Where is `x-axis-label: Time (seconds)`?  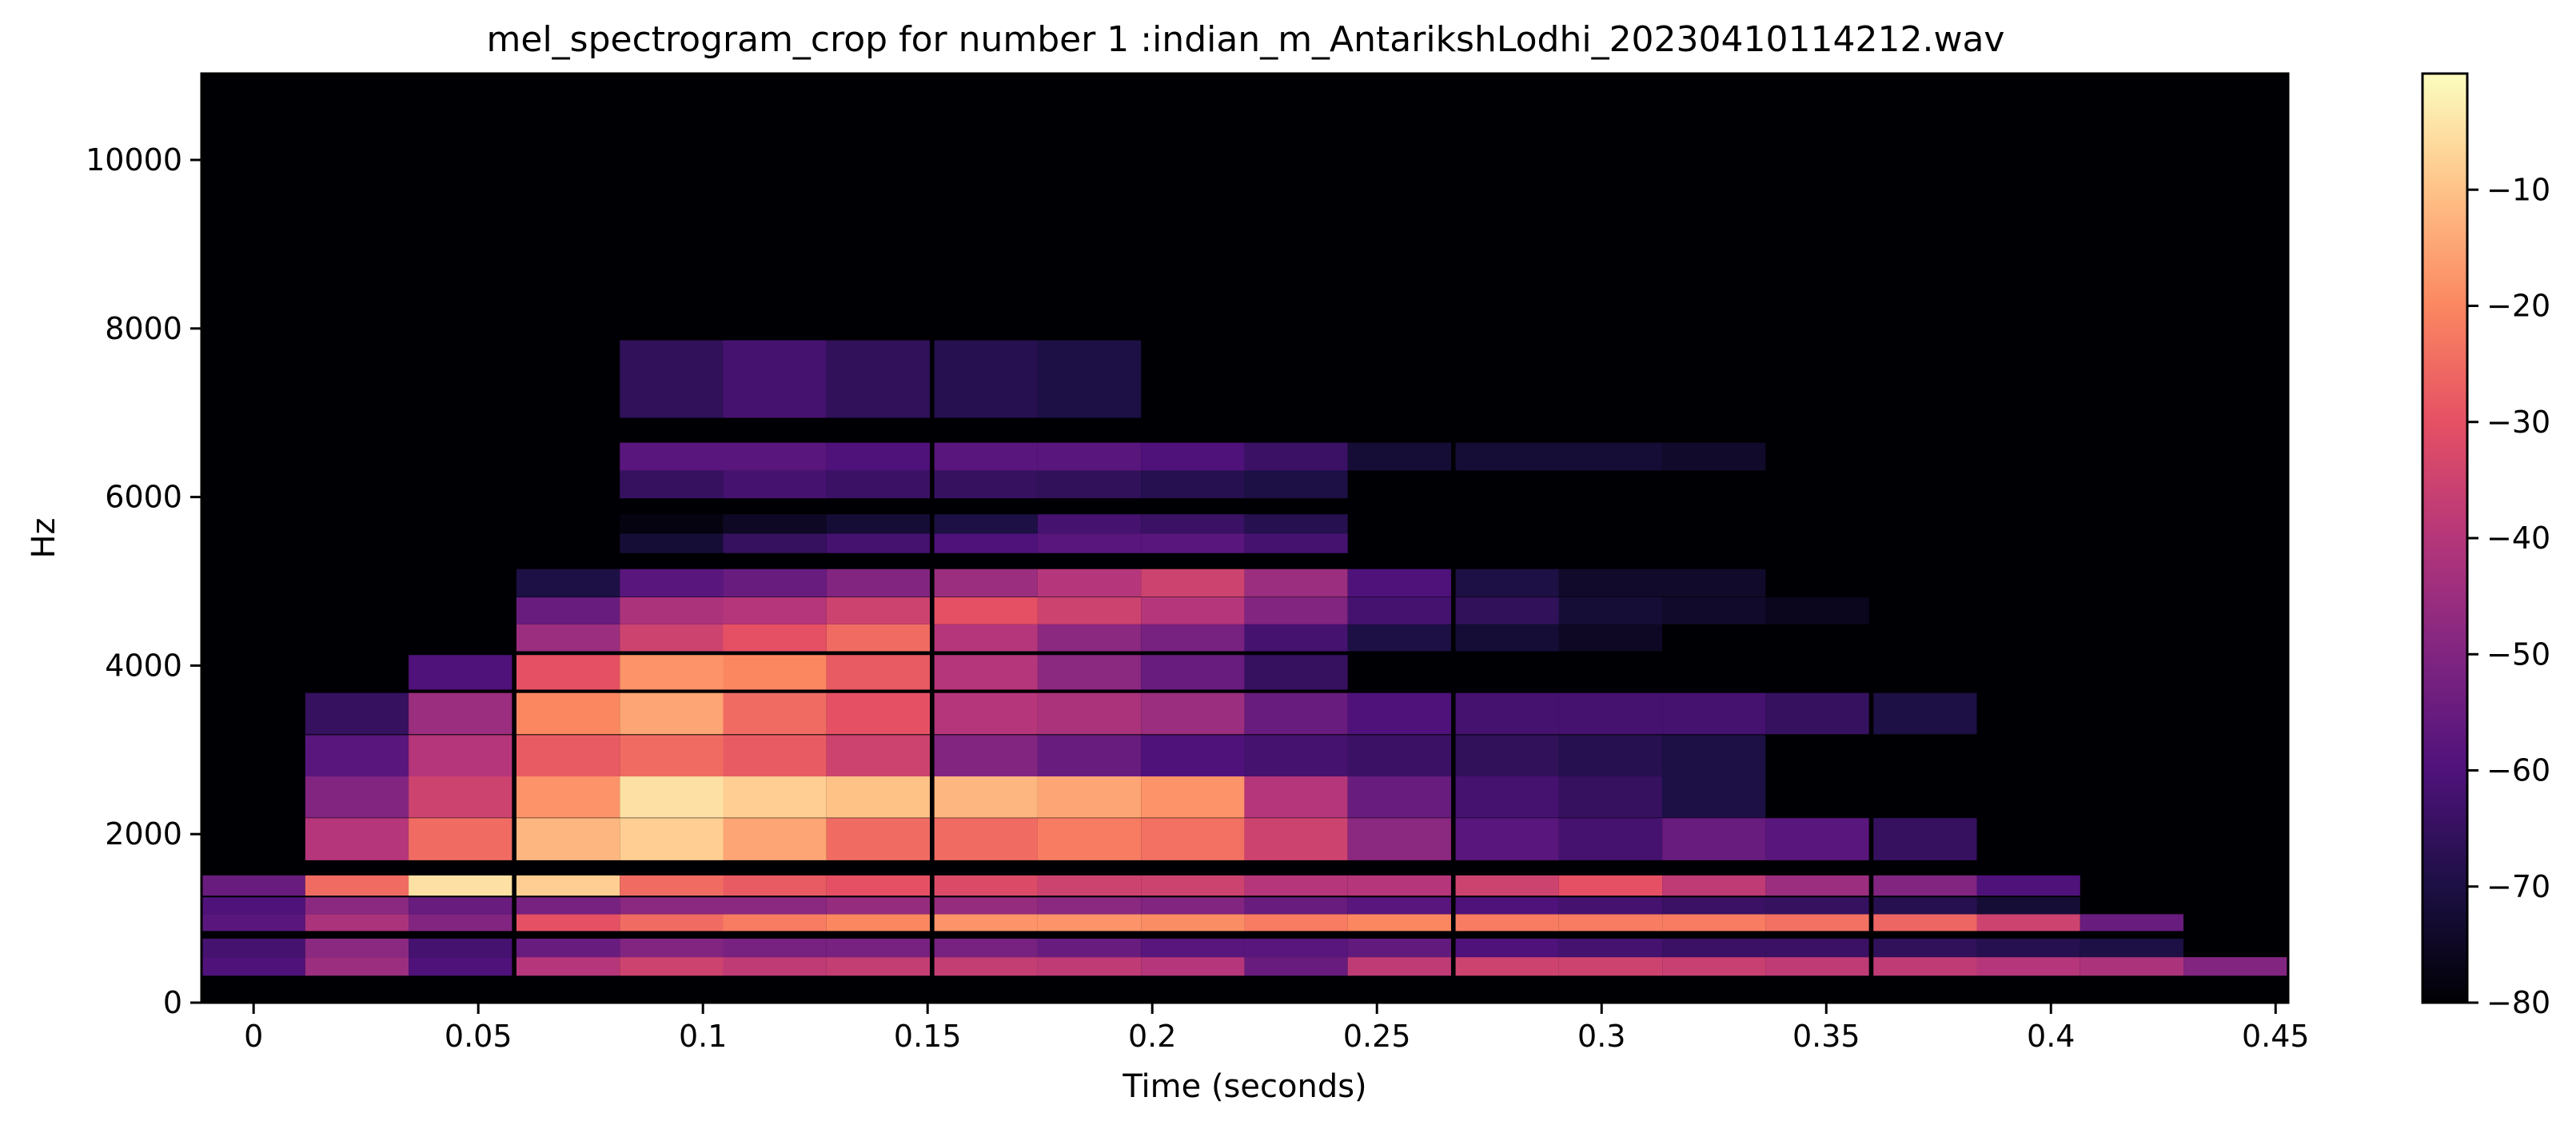 x-axis-label: Time (seconds) is located at coordinates (1244, 1086).